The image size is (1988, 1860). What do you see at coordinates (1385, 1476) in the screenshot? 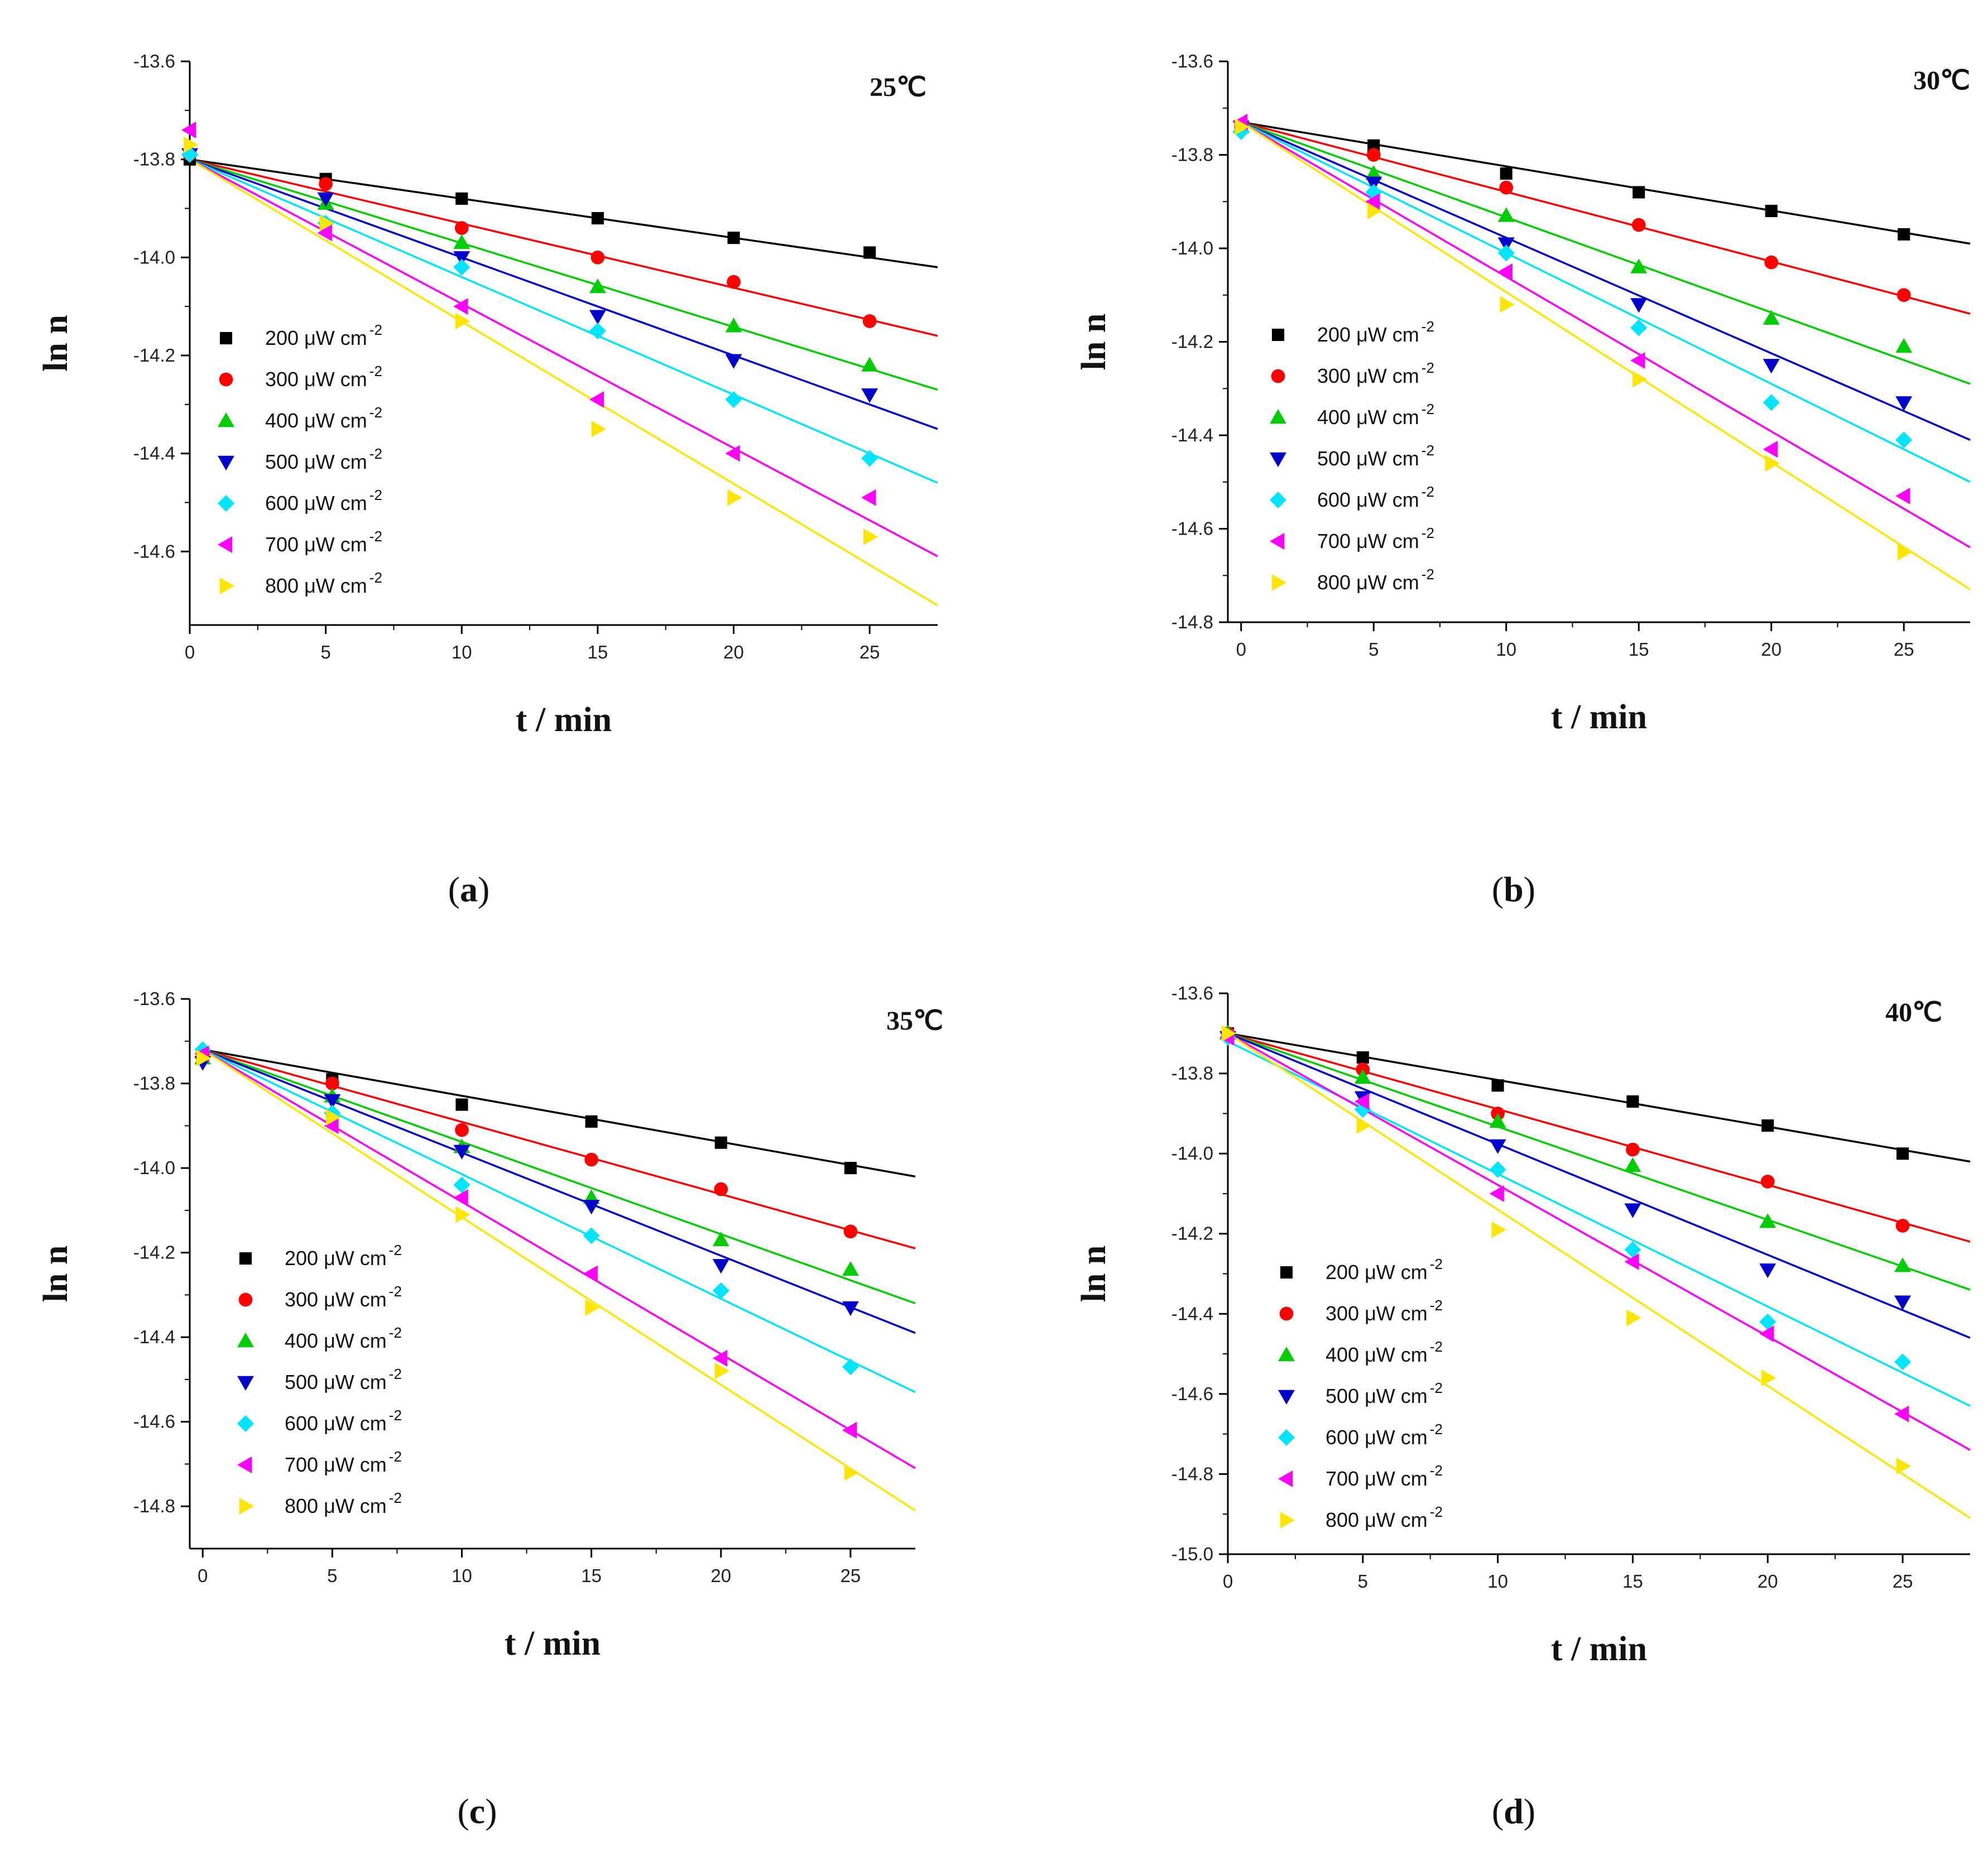
I see `legend-label: 700 μW cm -2` at bounding box center [1385, 1476].